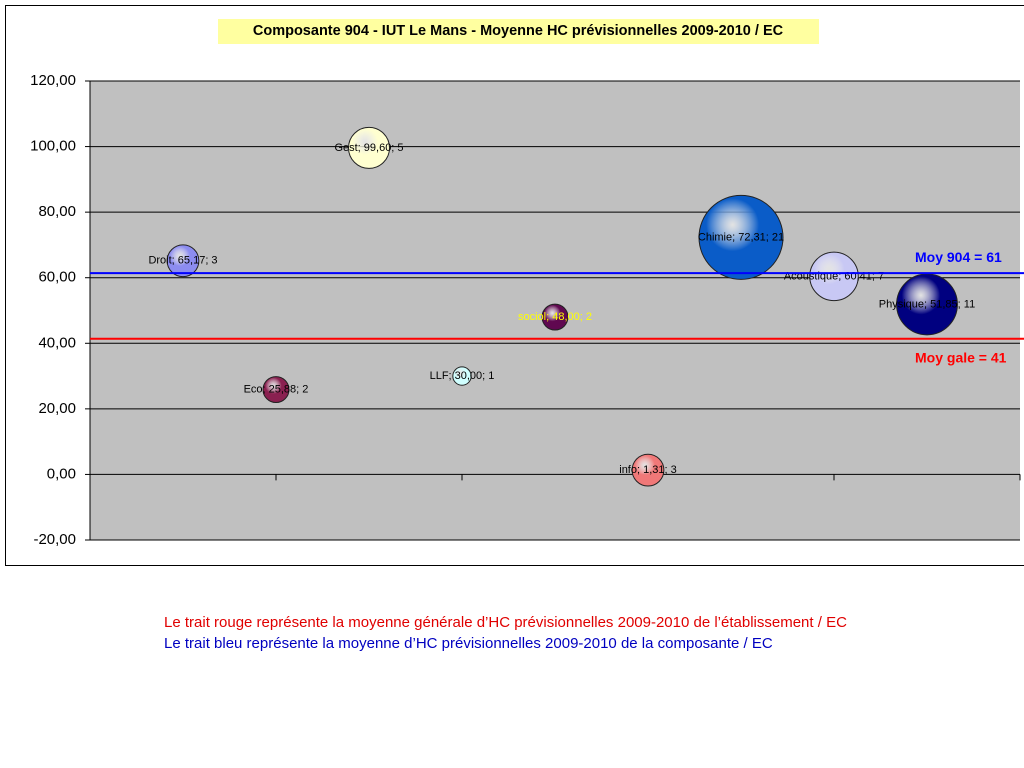 This screenshot has width=1024, height=768. I want to click on y-tick-label: 60,00, so click(57, 277).